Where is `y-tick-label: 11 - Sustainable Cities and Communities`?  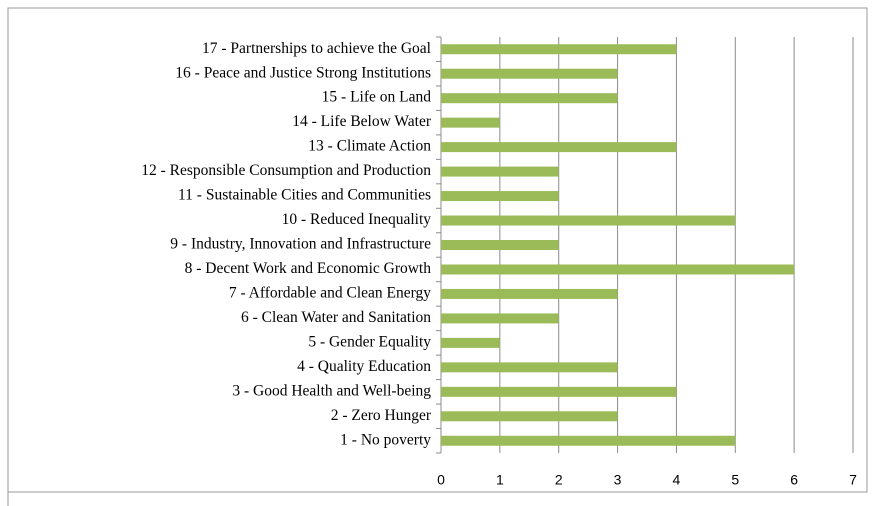 y-tick-label: 11 - Sustainable Cities and Communities is located at coordinates (304, 195).